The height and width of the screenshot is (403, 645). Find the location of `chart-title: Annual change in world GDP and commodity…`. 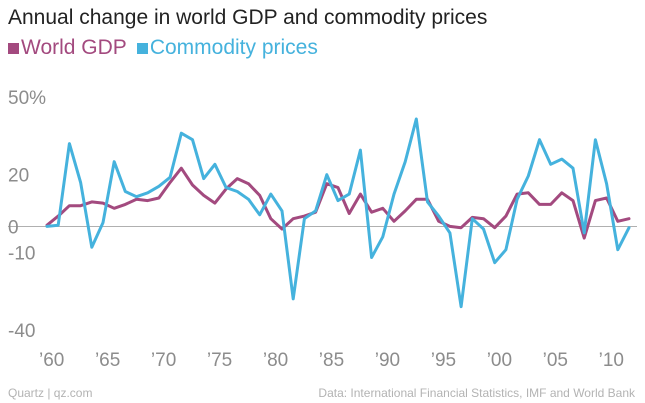

chart-title: Annual change in world GDP and commodity… is located at coordinates (248, 17).